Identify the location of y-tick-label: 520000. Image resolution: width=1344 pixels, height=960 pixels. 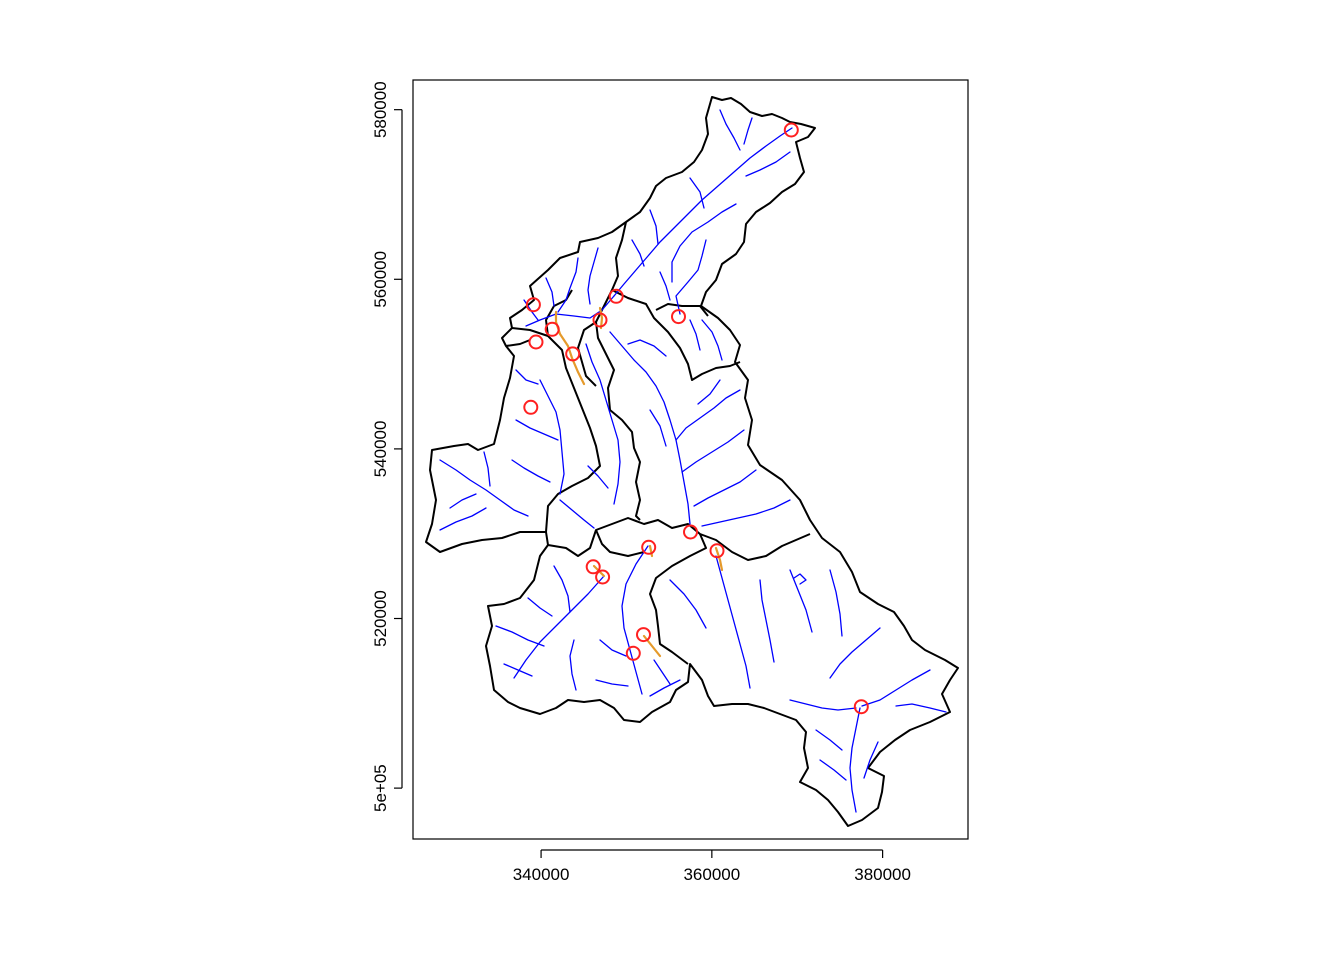
(380, 618).